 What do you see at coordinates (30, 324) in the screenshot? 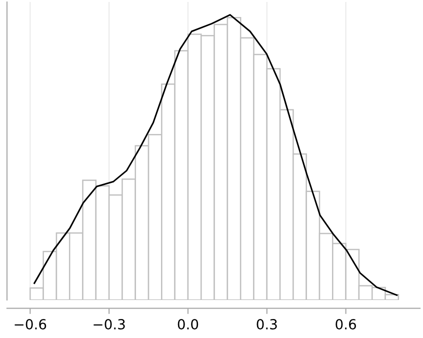
I see `x-tick-label: −0.6` at bounding box center [30, 324].